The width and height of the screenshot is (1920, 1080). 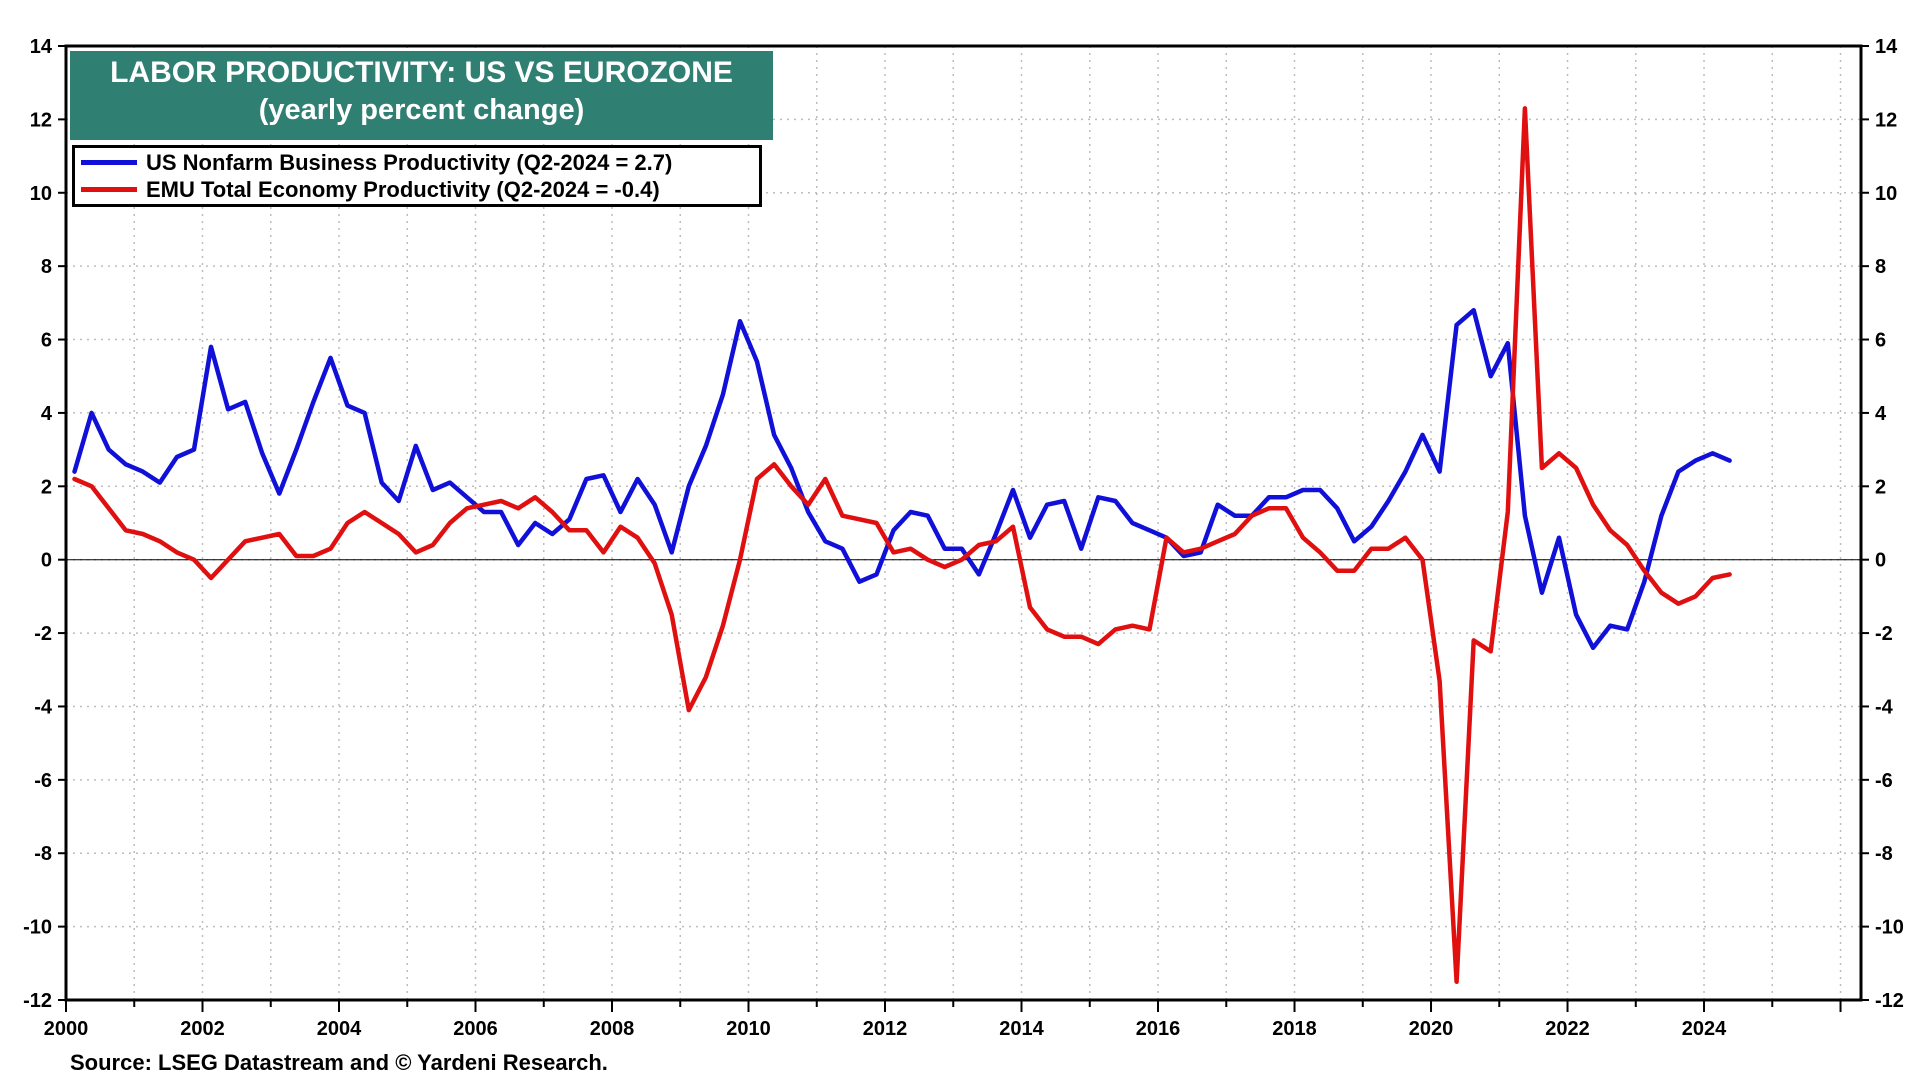 I want to click on y-tick-label-right: 4, so click(x=1881, y=414).